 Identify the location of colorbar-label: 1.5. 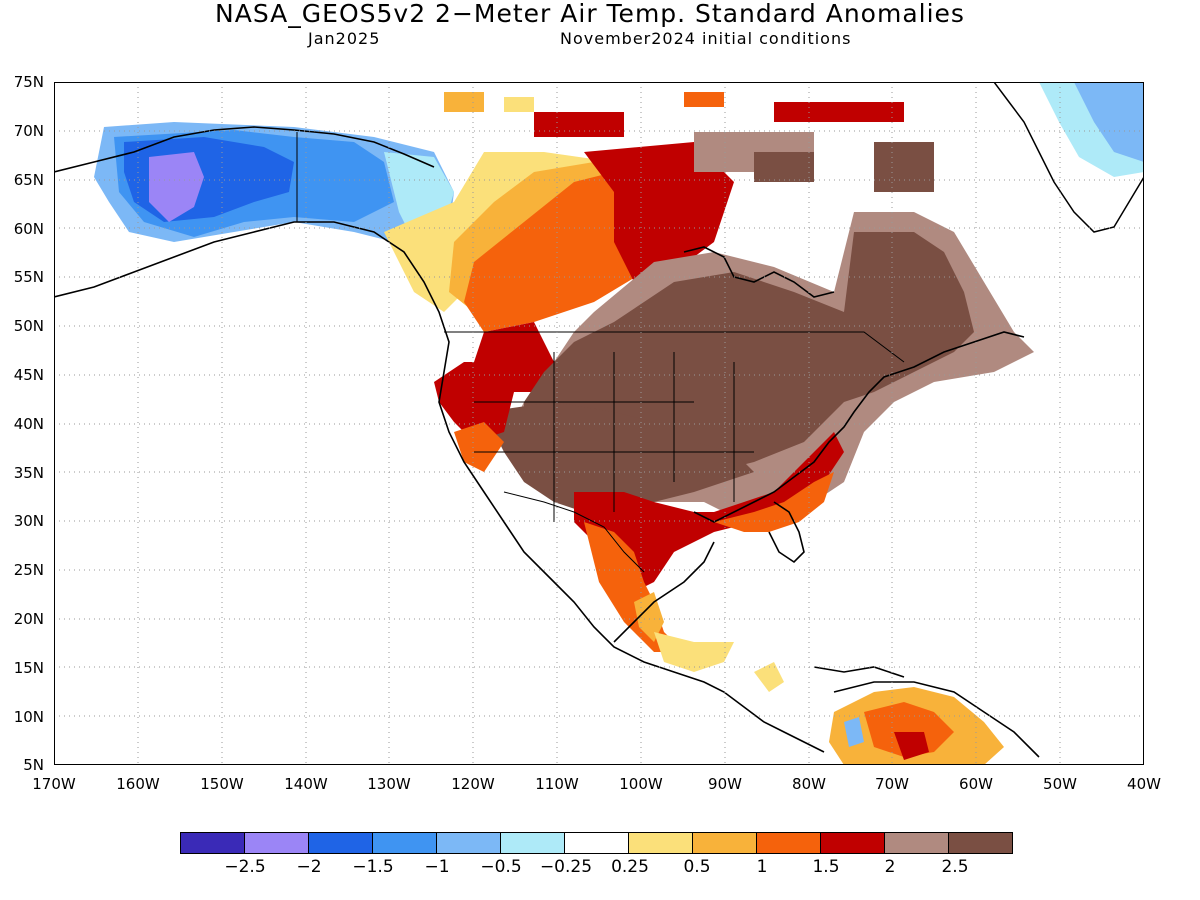
(826, 867).